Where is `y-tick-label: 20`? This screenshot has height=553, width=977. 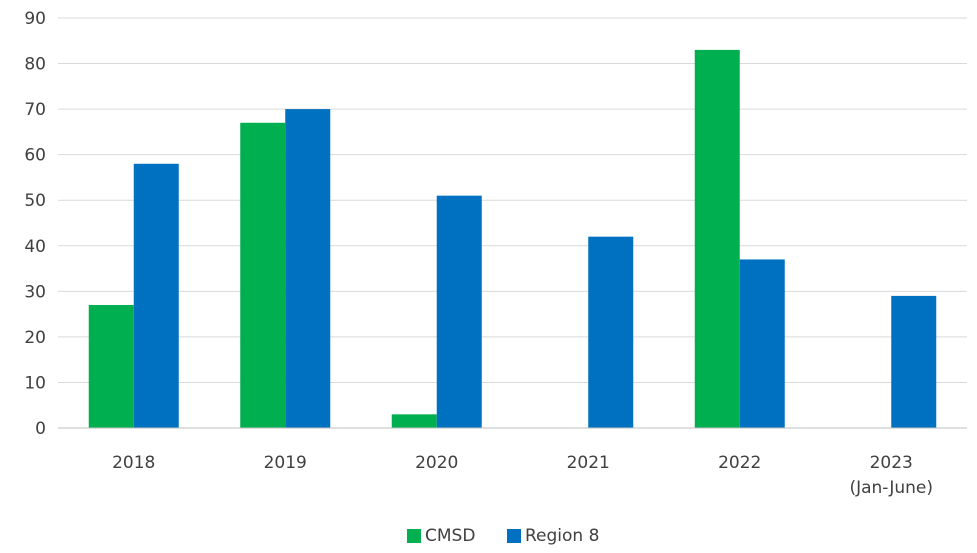 y-tick-label: 20 is located at coordinates (35, 338).